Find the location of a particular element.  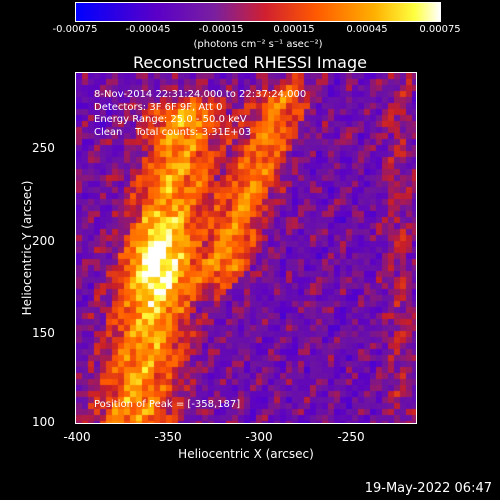

colorbar-gradient is located at coordinates (258, 12).